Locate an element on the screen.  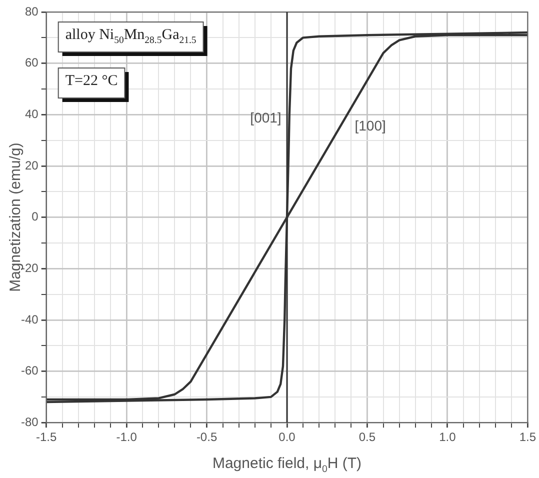
y-tick-label: 0 is located at coordinates (35, 217).